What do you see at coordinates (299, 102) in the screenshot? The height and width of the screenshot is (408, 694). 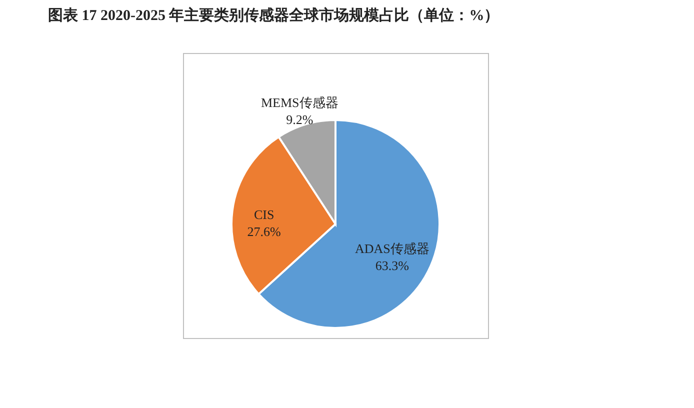 I see `slice-label: MEMS传感器` at bounding box center [299, 102].